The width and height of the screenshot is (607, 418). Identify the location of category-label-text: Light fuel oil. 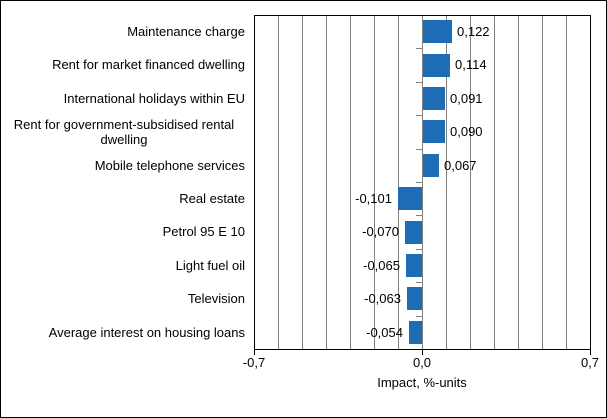
(210, 265).